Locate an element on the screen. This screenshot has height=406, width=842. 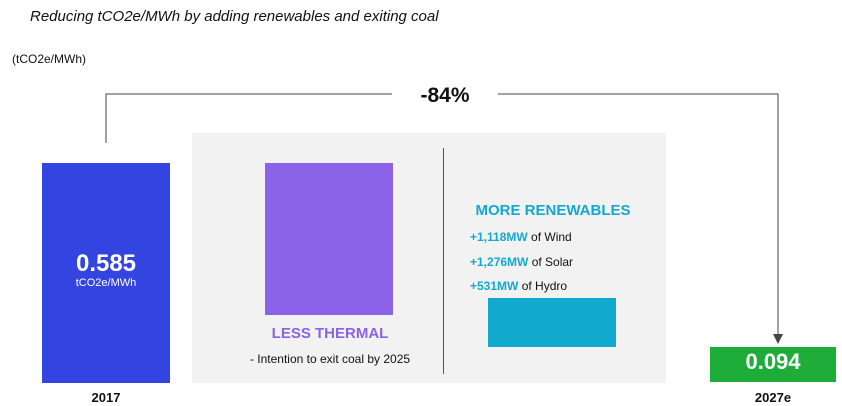
category-2027e: 2027e is located at coordinates (773, 397).